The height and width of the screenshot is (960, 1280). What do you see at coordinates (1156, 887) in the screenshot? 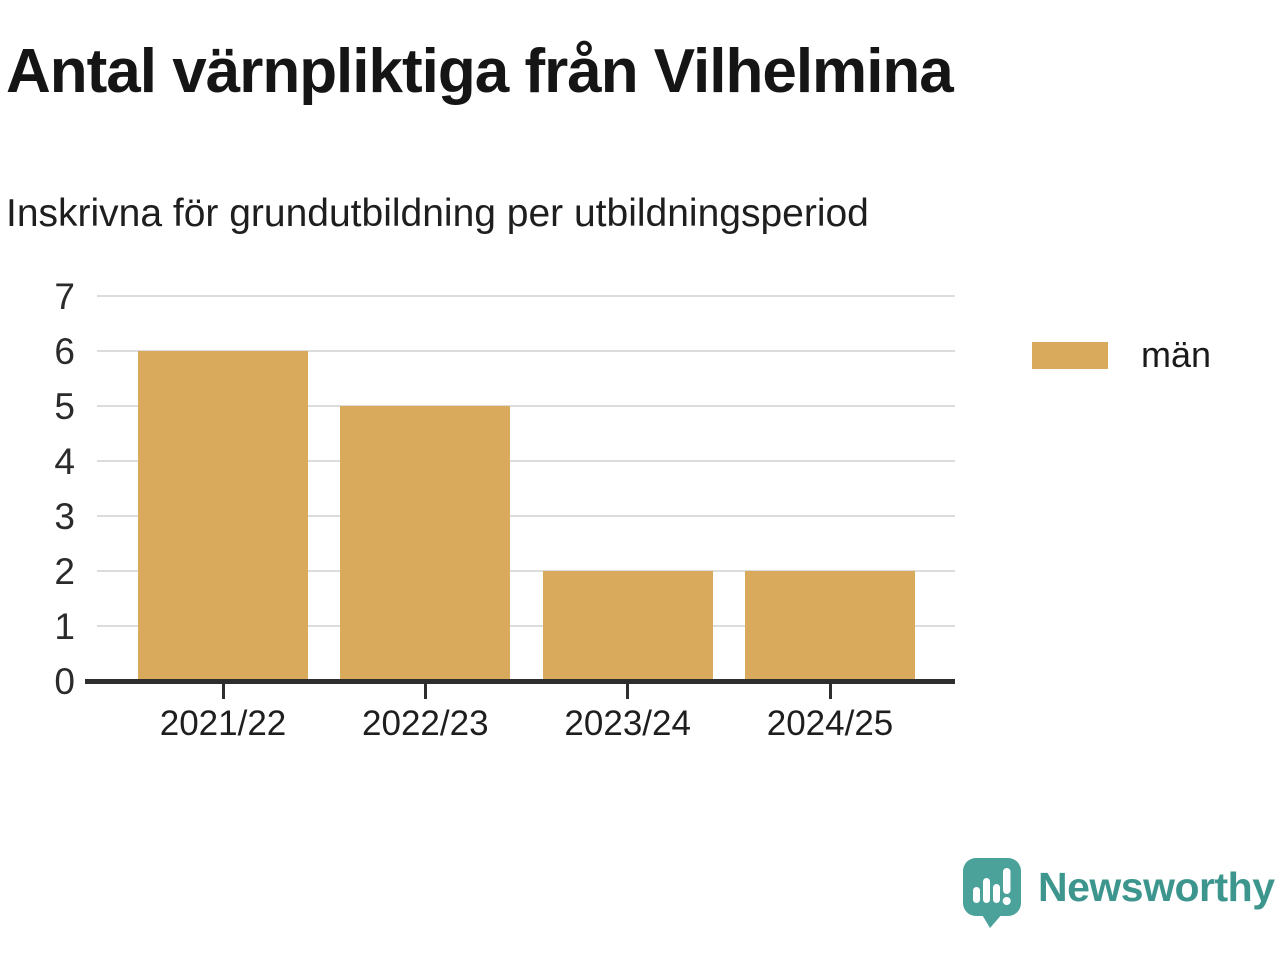
I see `brand-name: Newsworthy` at bounding box center [1156, 887].